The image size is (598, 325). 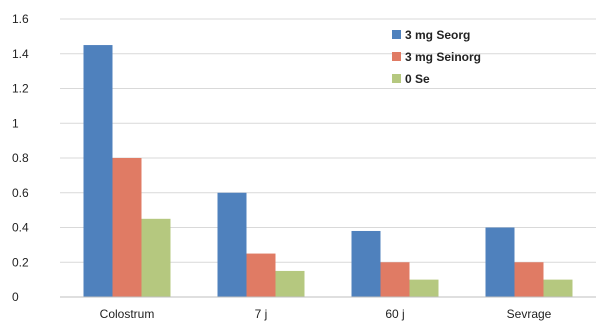 What do you see at coordinates (127, 314) in the screenshot?
I see `x-category-label: Colostrum` at bounding box center [127, 314].